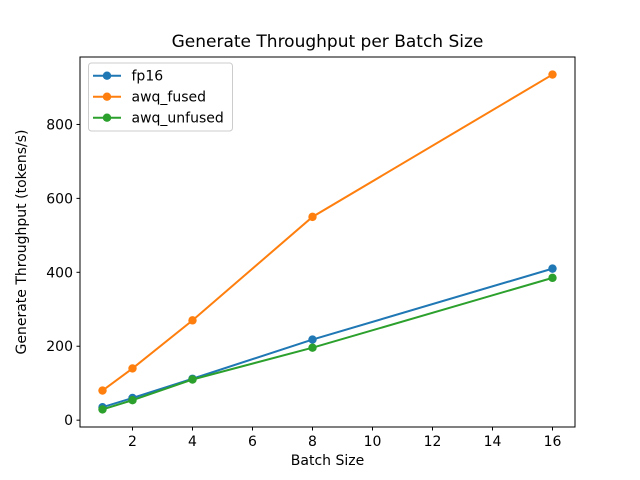  What do you see at coordinates (344, 438) in the screenshot?
I see `x-axis-ticks: 2 4 6 8 10 12 14 16` at bounding box center [344, 438].